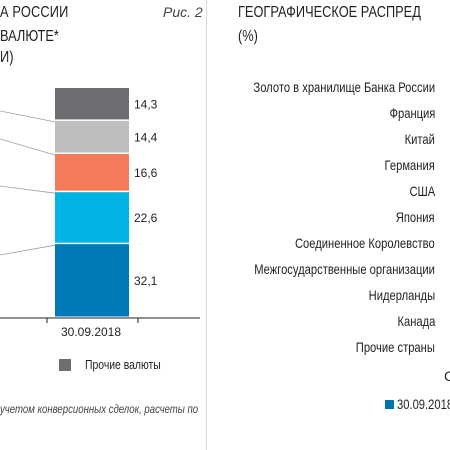 The image size is (450, 450). Describe the element at coordinates (409, 165) in the screenshot. I see `country-label: Германия` at that location.